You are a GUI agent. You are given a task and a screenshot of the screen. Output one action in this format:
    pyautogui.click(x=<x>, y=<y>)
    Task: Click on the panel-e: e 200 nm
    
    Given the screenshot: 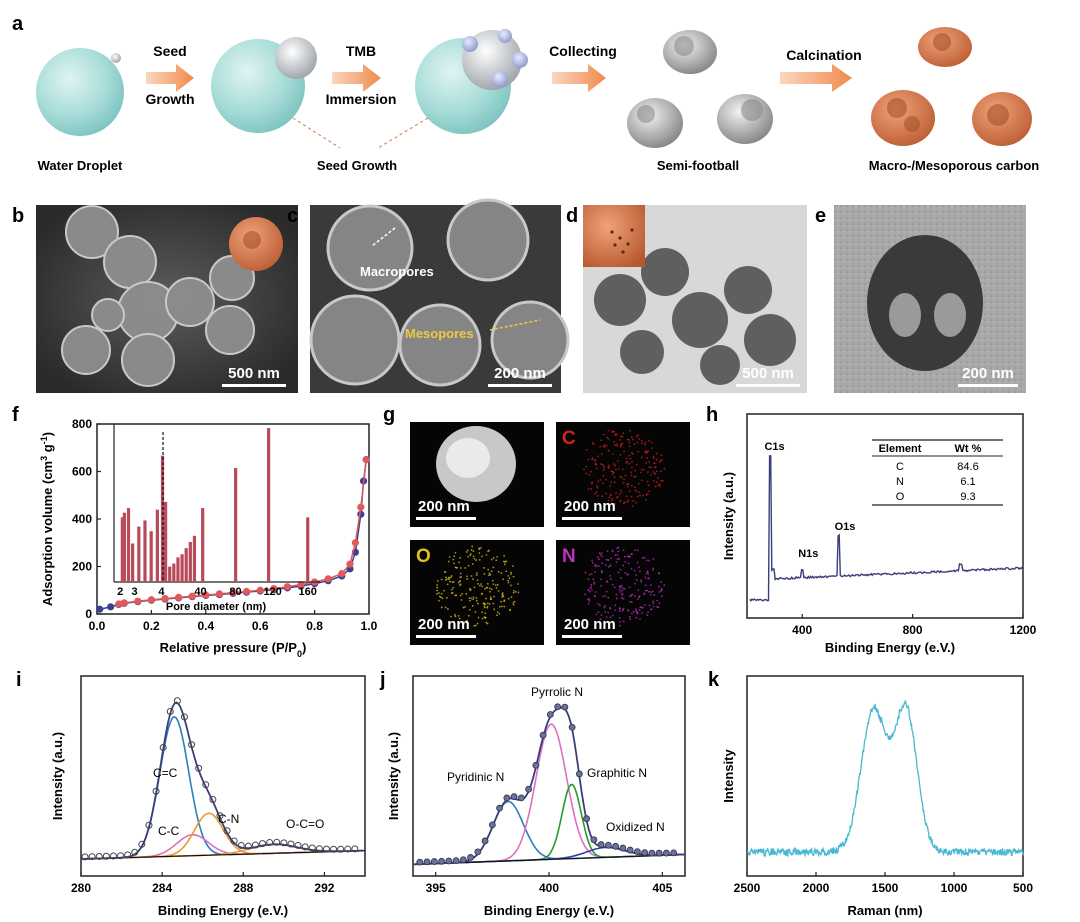 What is the action you would take?
    pyautogui.click(x=920, y=299)
    